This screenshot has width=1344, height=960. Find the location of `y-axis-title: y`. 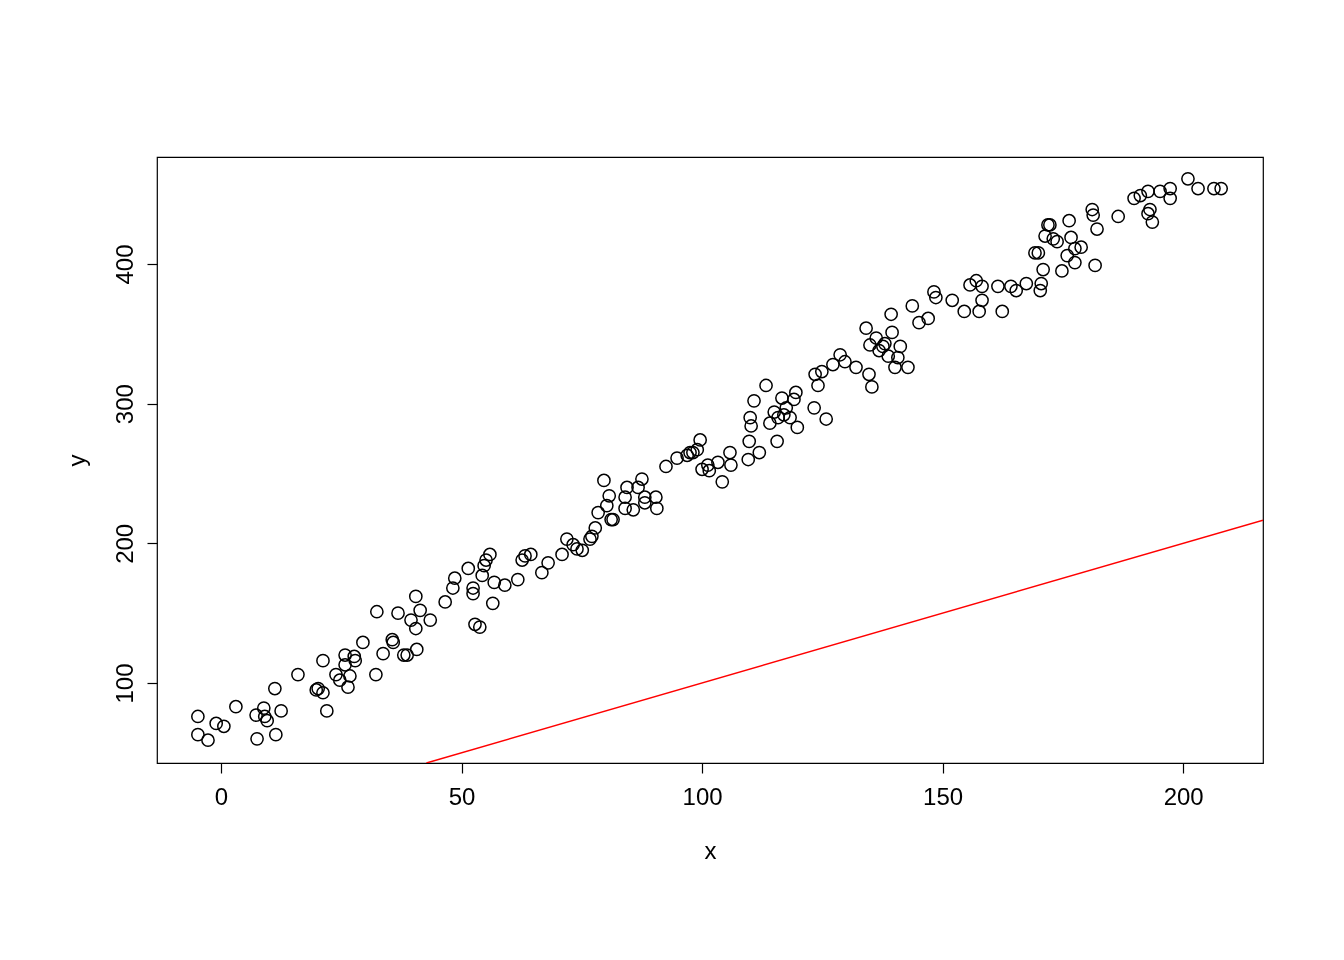

y-axis-title: y is located at coordinates (76, 460).